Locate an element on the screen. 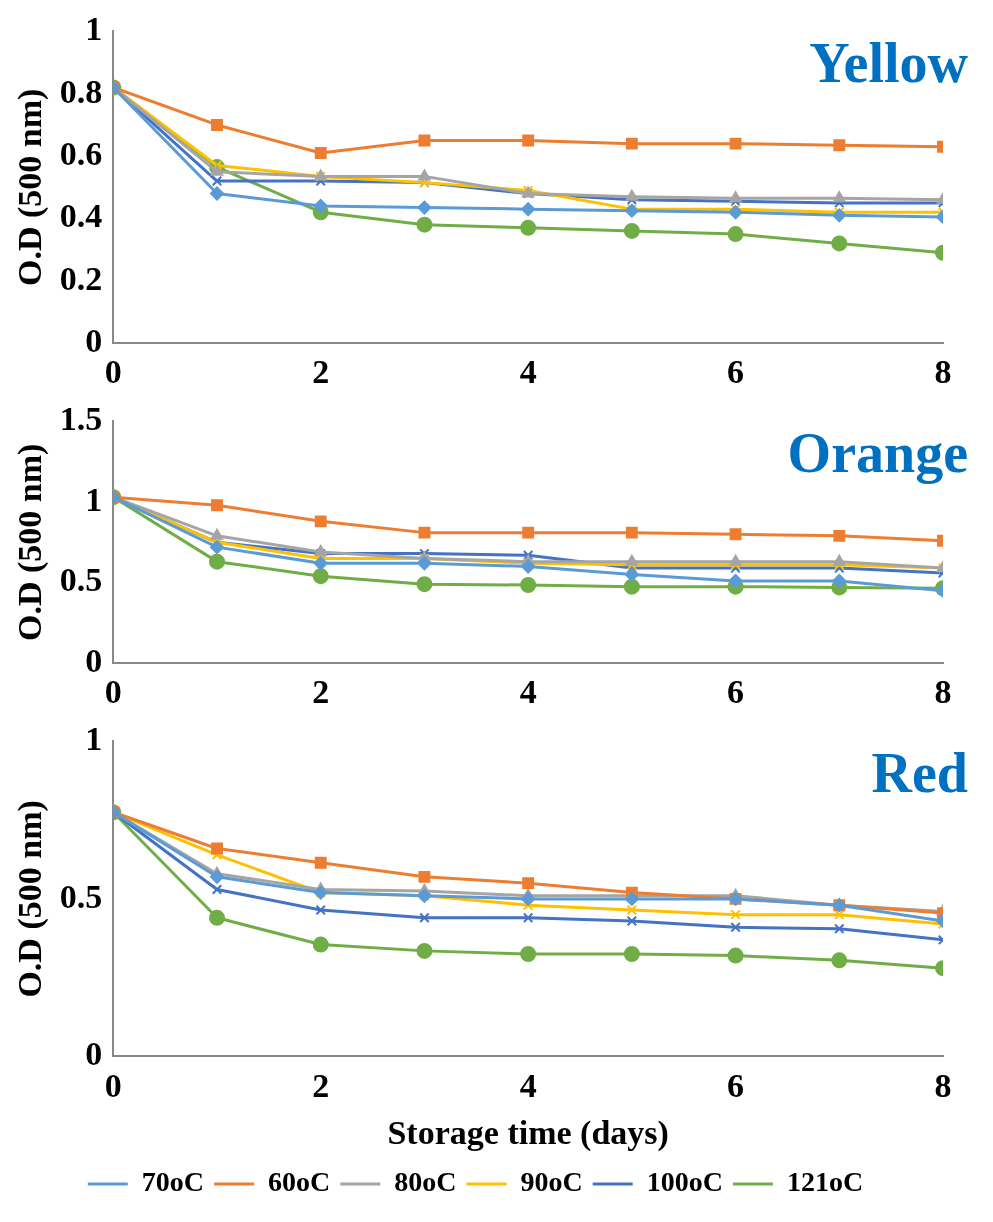 This screenshot has height=1222, width=993. y-tick-label: 0.6 is located at coordinates (81, 153).